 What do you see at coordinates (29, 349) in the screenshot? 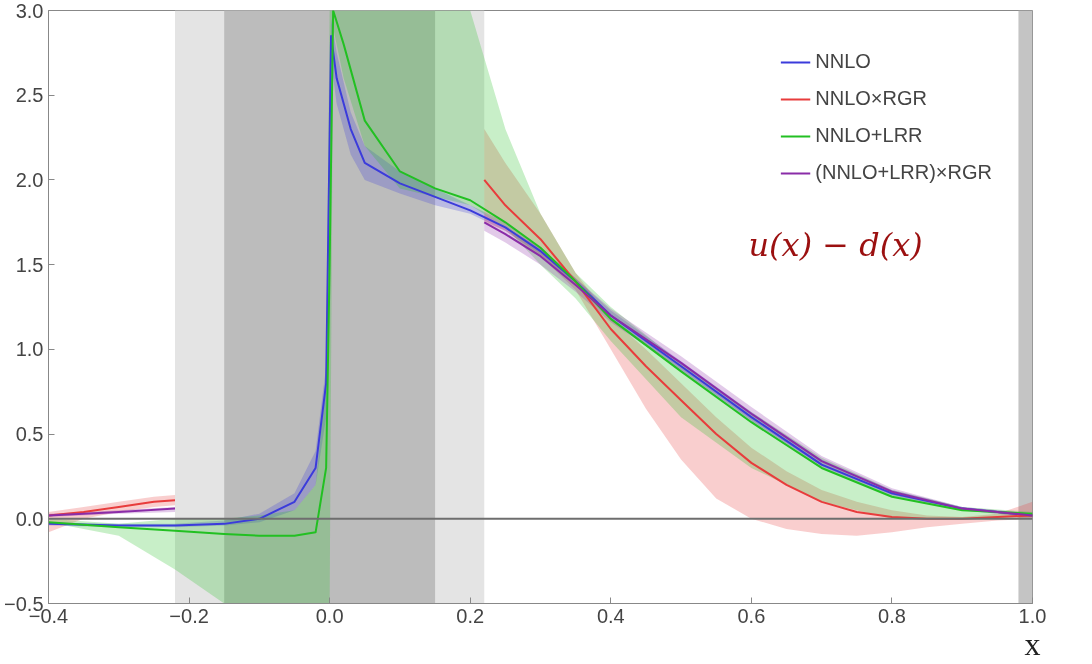
I see `y-tick-label: 1.0` at bounding box center [29, 349].